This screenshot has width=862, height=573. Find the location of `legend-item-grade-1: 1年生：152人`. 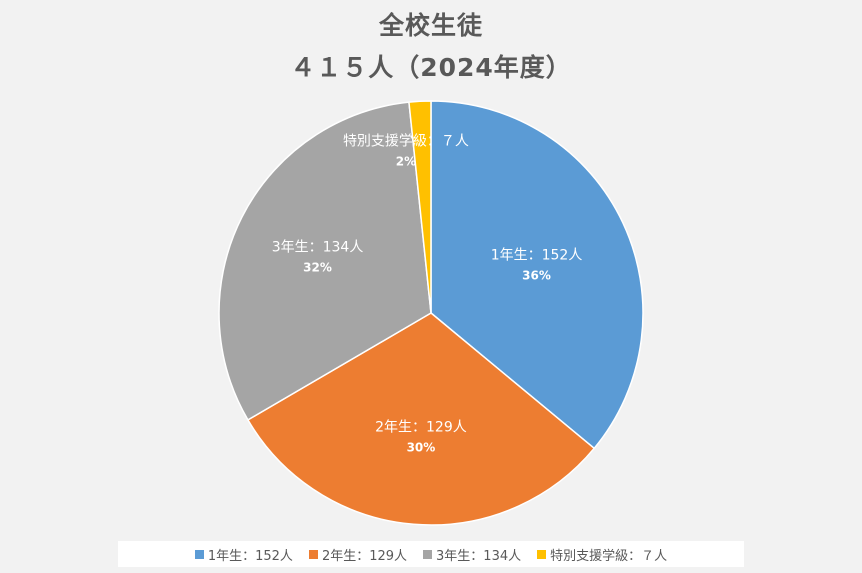

legend-item-grade-1: 1年生：152人 is located at coordinates (243, 554).